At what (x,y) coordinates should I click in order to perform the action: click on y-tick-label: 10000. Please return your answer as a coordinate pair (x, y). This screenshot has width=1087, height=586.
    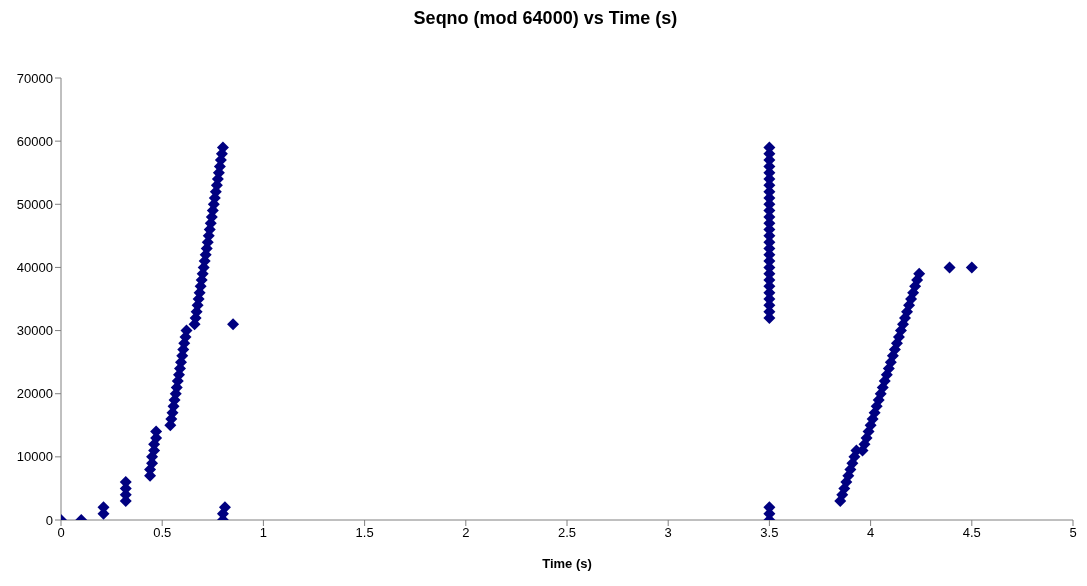
    Looking at the image, I should click on (34, 457).